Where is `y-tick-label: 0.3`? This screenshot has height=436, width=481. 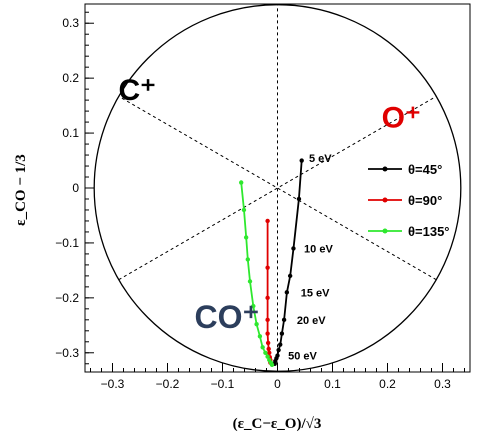 y-tick-label: 0.3 is located at coordinates (70, 23).